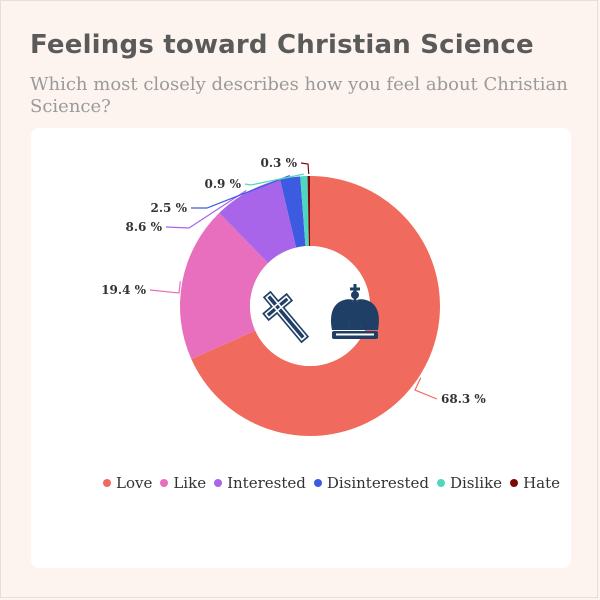 This screenshot has width=600, height=600. I want to click on data-label-love: 68.3 %, so click(463, 399).